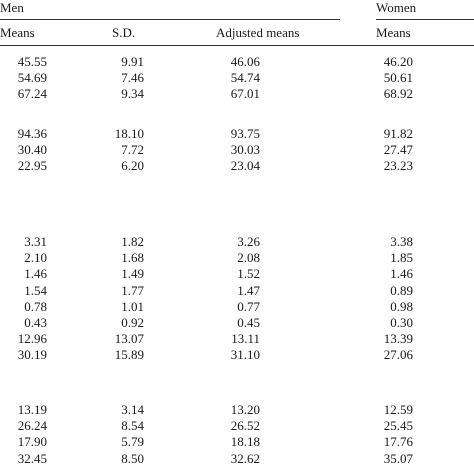 The height and width of the screenshot is (474, 474). What do you see at coordinates (245, 409) in the screenshot?
I see `cell-men-adjusted-means: 13.20` at bounding box center [245, 409].